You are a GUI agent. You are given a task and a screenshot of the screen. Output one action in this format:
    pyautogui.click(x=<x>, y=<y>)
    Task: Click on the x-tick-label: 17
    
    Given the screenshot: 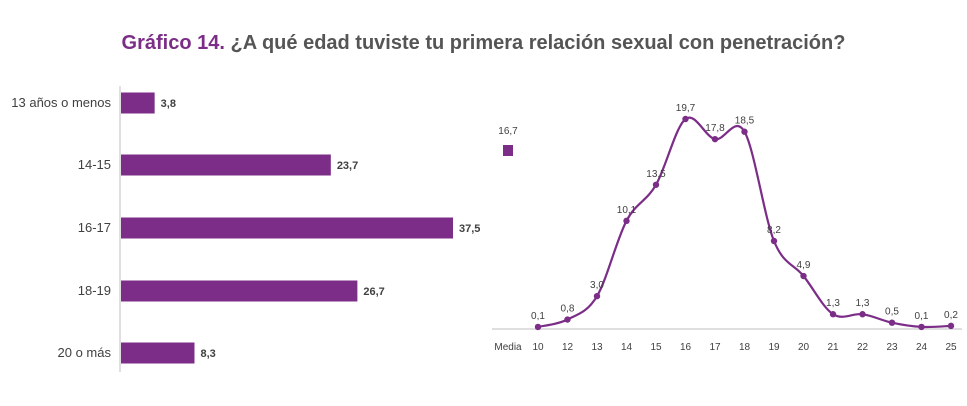 What is the action you would take?
    pyautogui.click(x=715, y=347)
    